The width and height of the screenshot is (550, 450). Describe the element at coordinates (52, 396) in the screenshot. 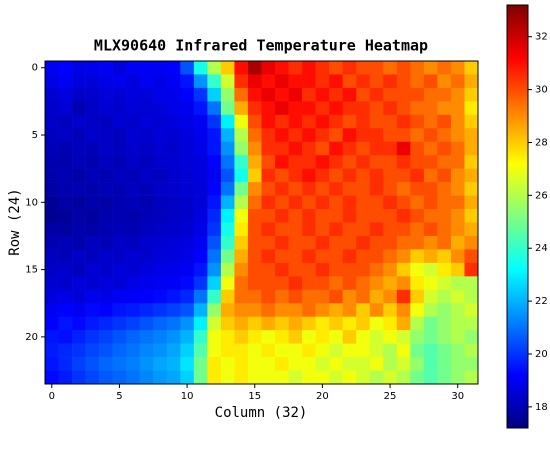

I see `x-tick-label: 0` at that location.